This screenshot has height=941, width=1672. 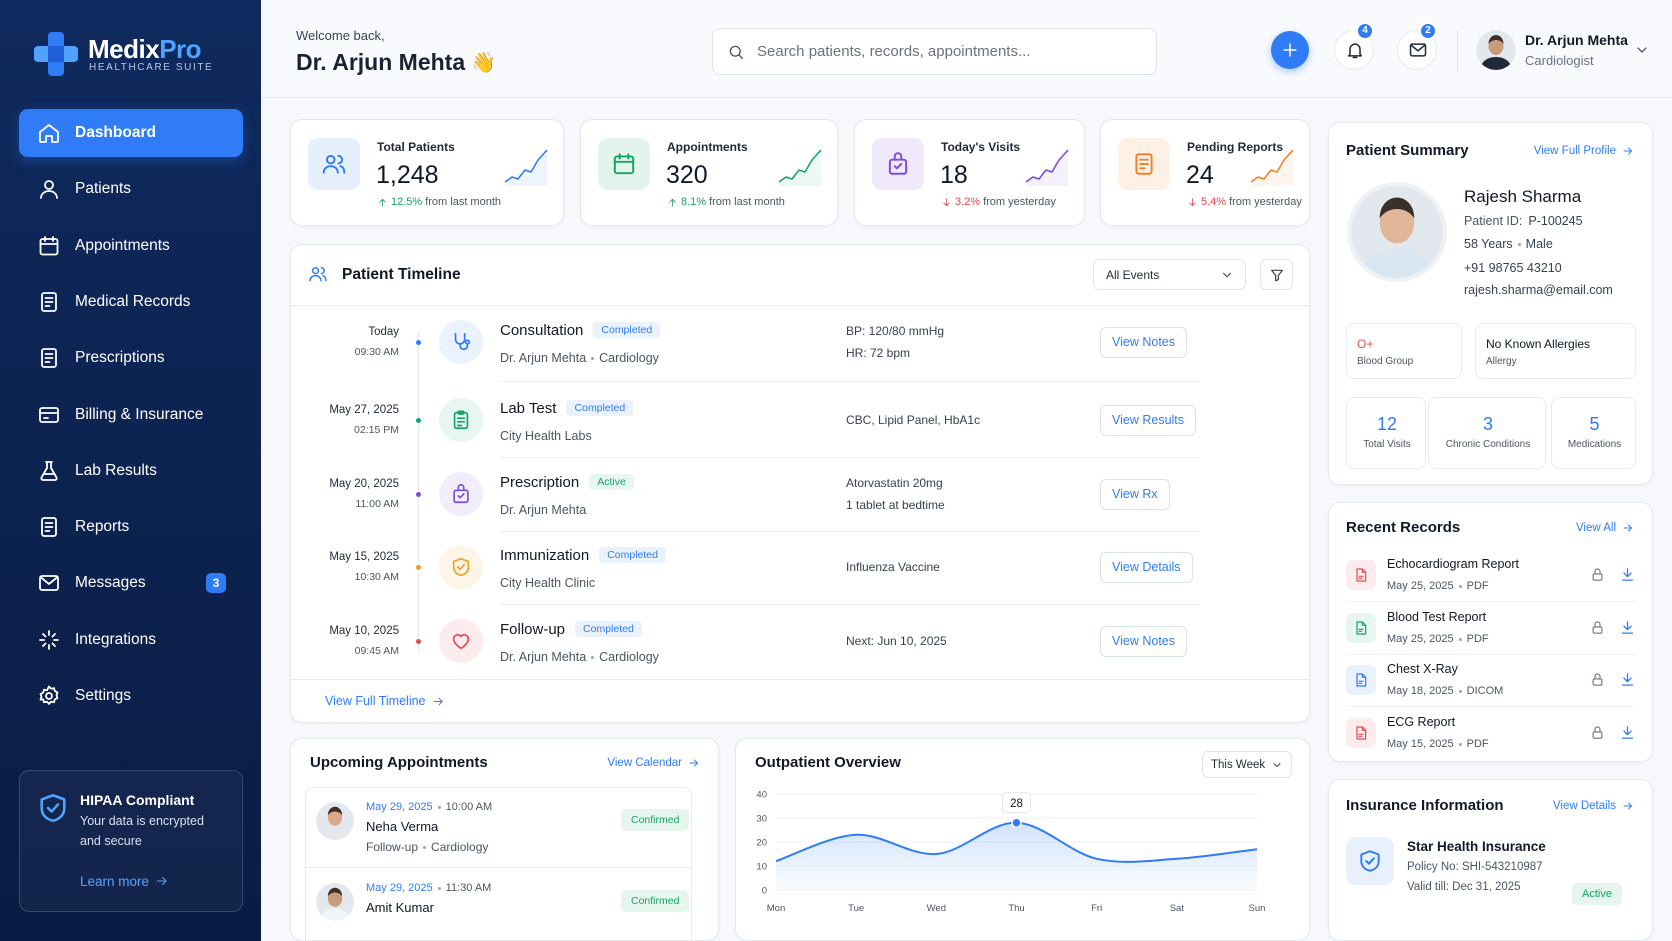 I want to click on stat-card: Total Patients 1,248 12.5% from last month, so click(x=427, y=172).